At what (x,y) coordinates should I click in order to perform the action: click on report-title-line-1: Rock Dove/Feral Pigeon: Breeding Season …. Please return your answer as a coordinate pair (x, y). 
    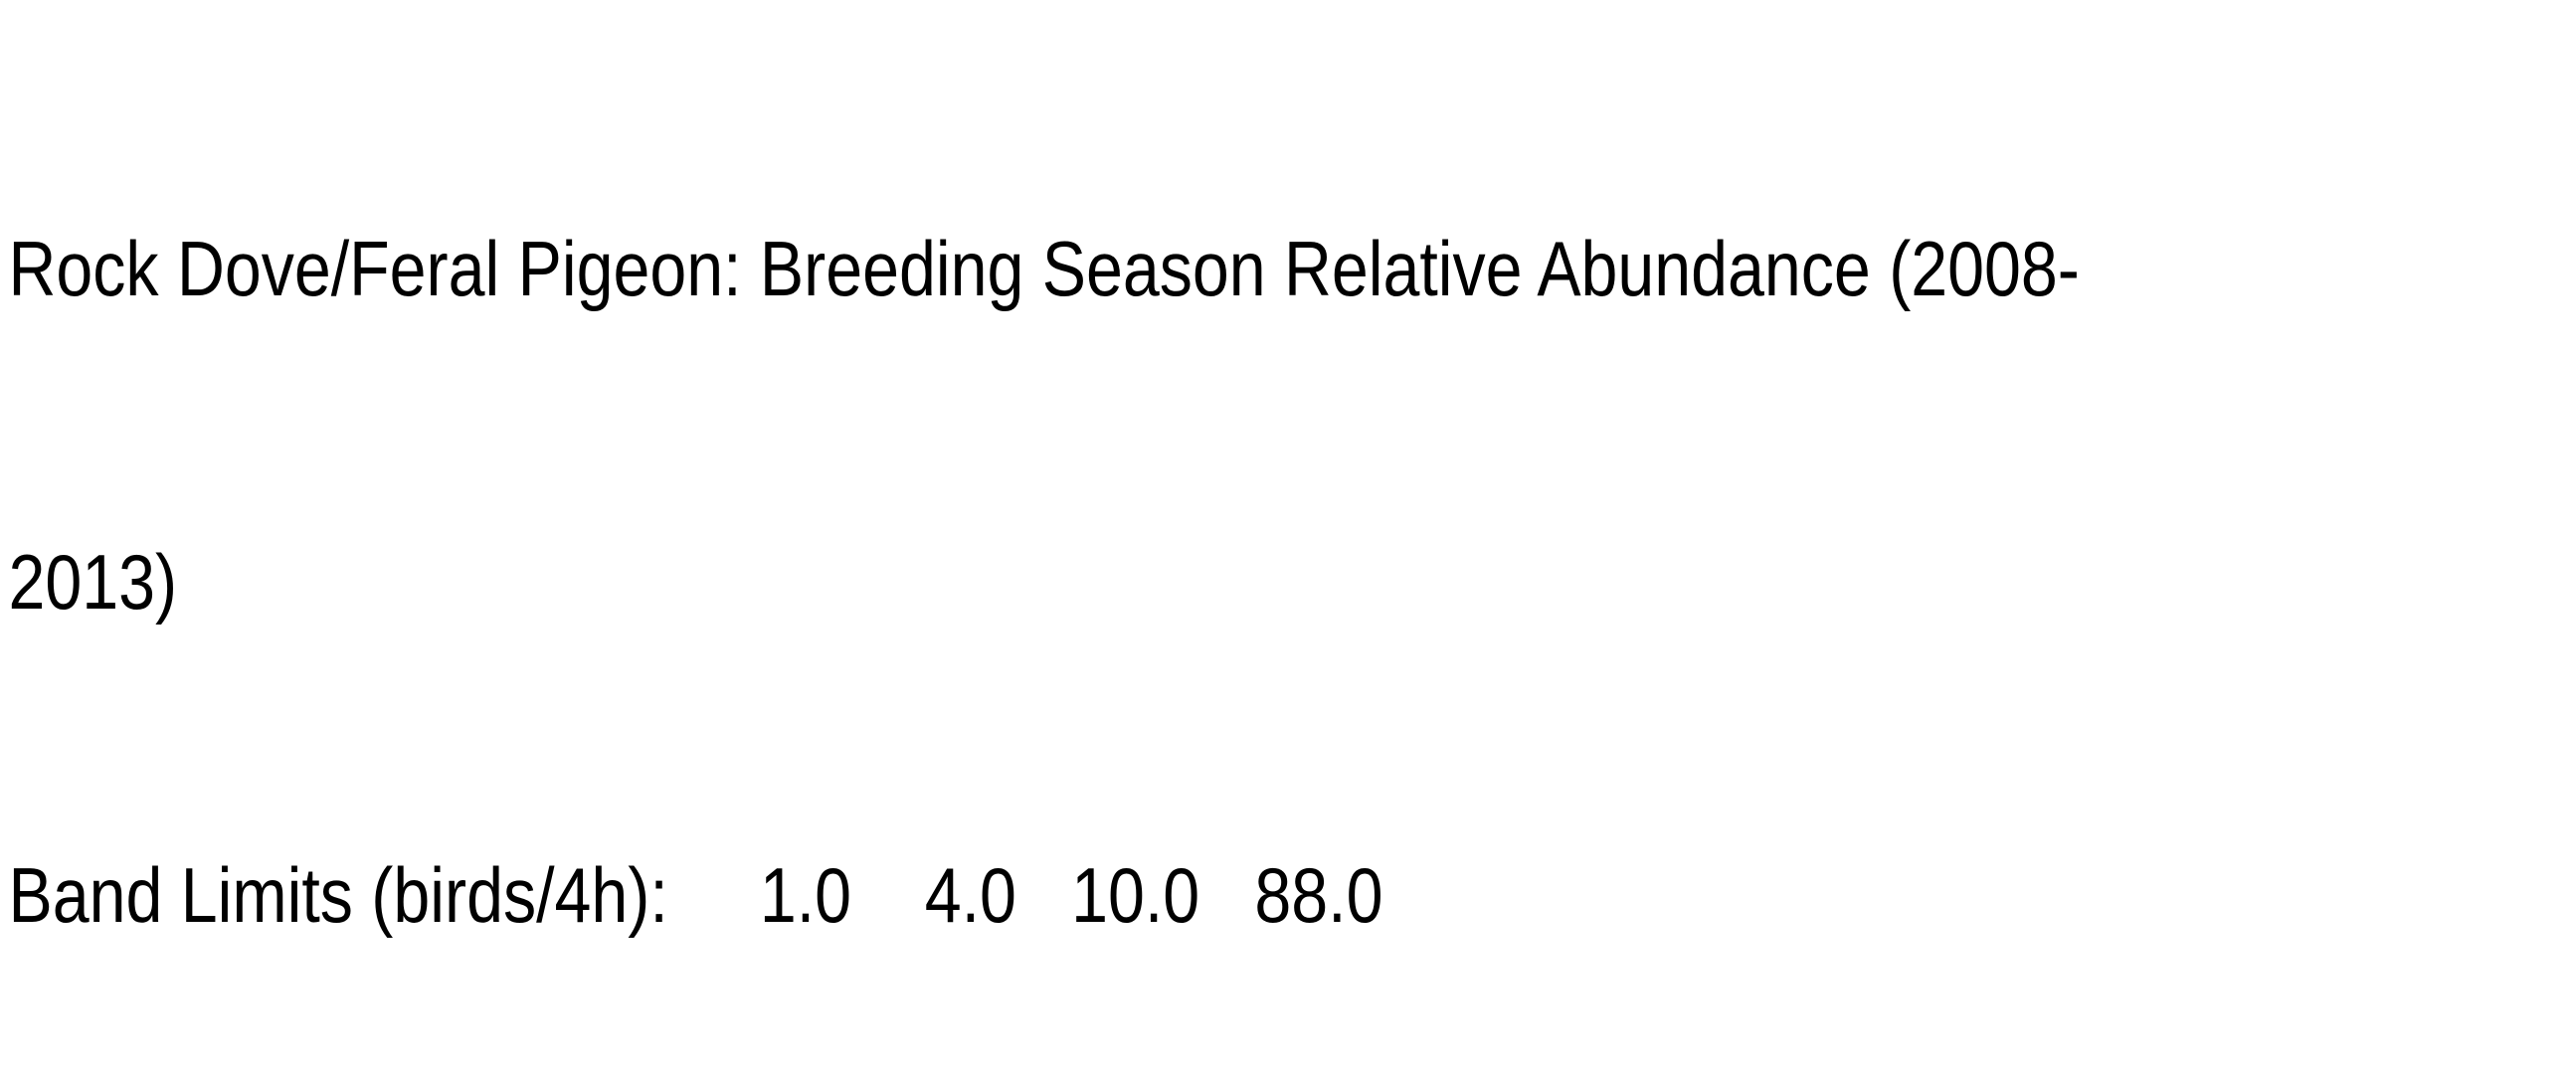
    Looking at the image, I should click on (1044, 269).